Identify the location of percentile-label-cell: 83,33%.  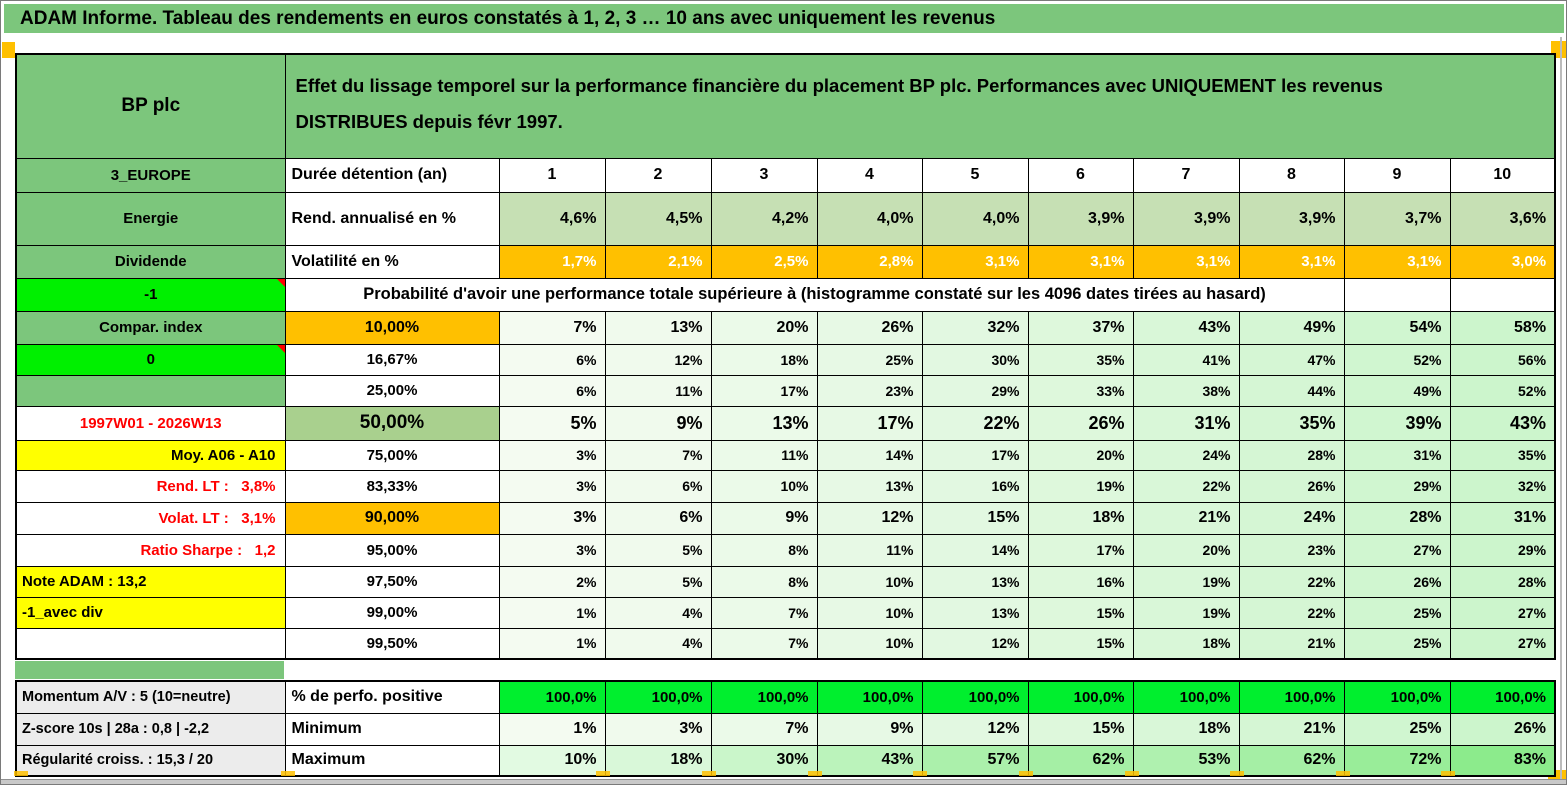
(392, 486).